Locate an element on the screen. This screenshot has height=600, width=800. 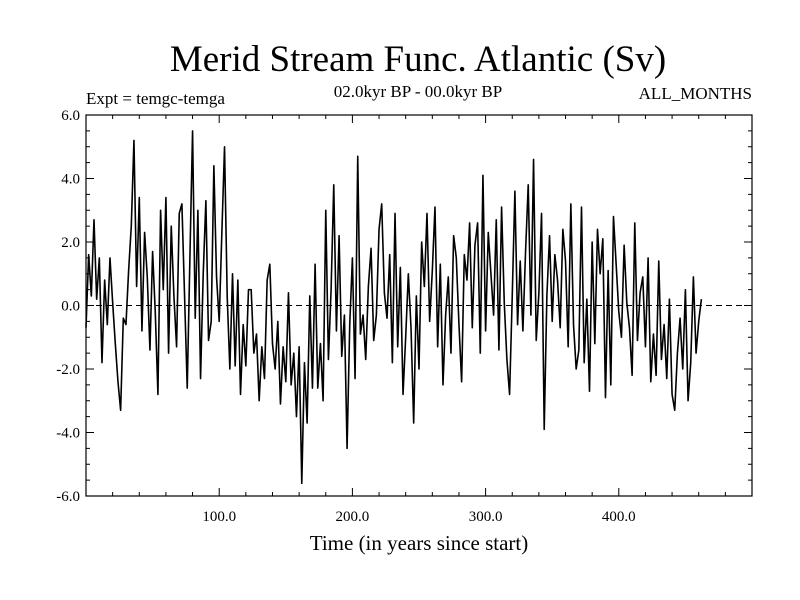
x-tick-label: 200.0 is located at coordinates (353, 517).